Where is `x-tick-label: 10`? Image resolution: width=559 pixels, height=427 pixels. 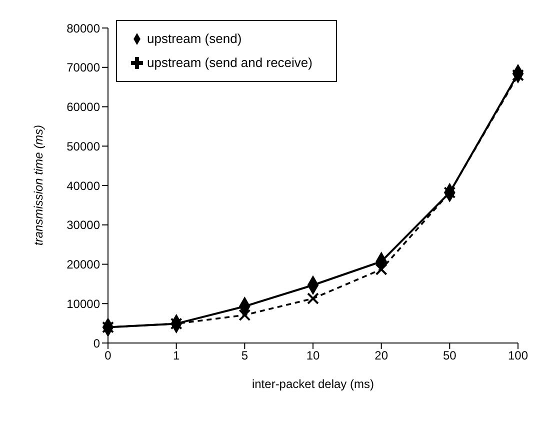
x-tick-label: 10 is located at coordinates (313, 355).